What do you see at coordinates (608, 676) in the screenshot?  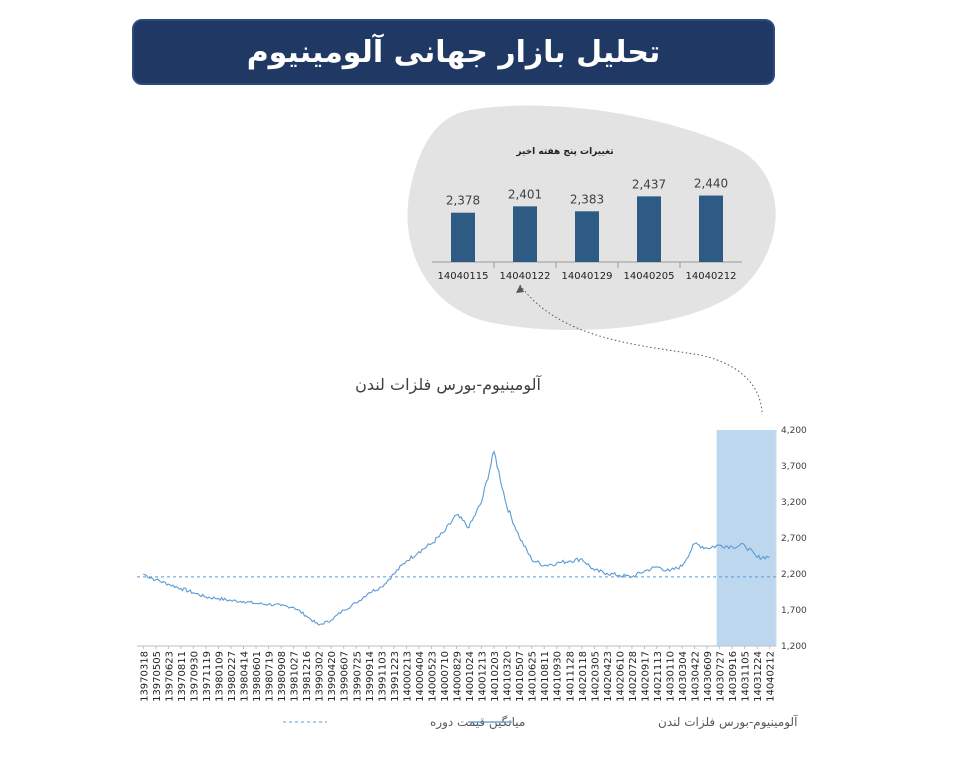 I see `x-tick-label: 14020423` at bounding box center [608, 676].